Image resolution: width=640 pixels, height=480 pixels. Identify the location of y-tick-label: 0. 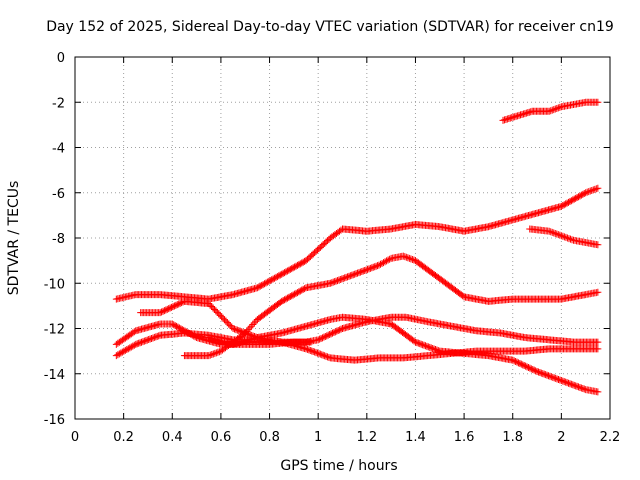
(61, 58).